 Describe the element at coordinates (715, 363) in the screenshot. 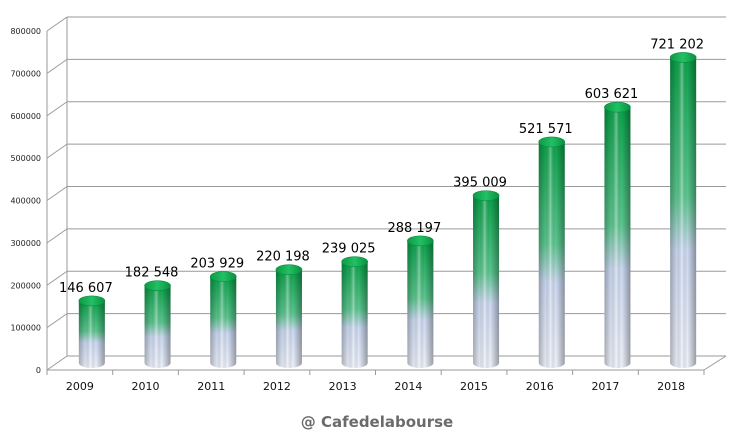

I see `floor-edge` at that location.